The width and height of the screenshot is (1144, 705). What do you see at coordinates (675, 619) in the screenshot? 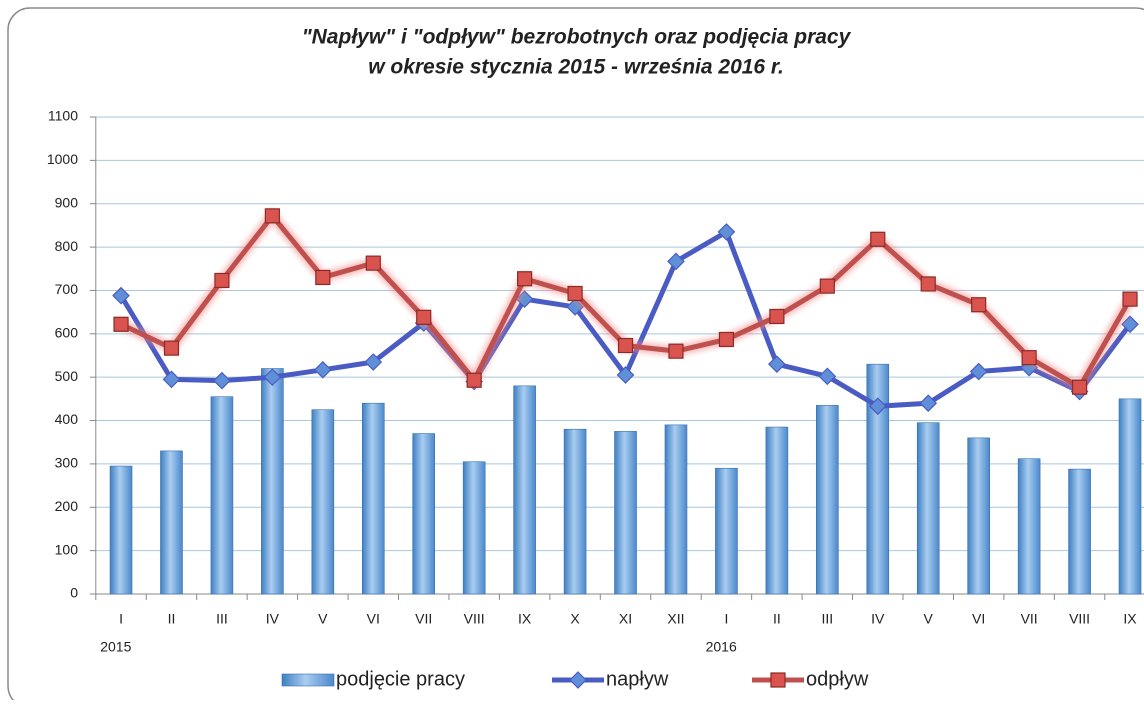
I see `x-tick-label: XII` at bounding box center [675, 619].